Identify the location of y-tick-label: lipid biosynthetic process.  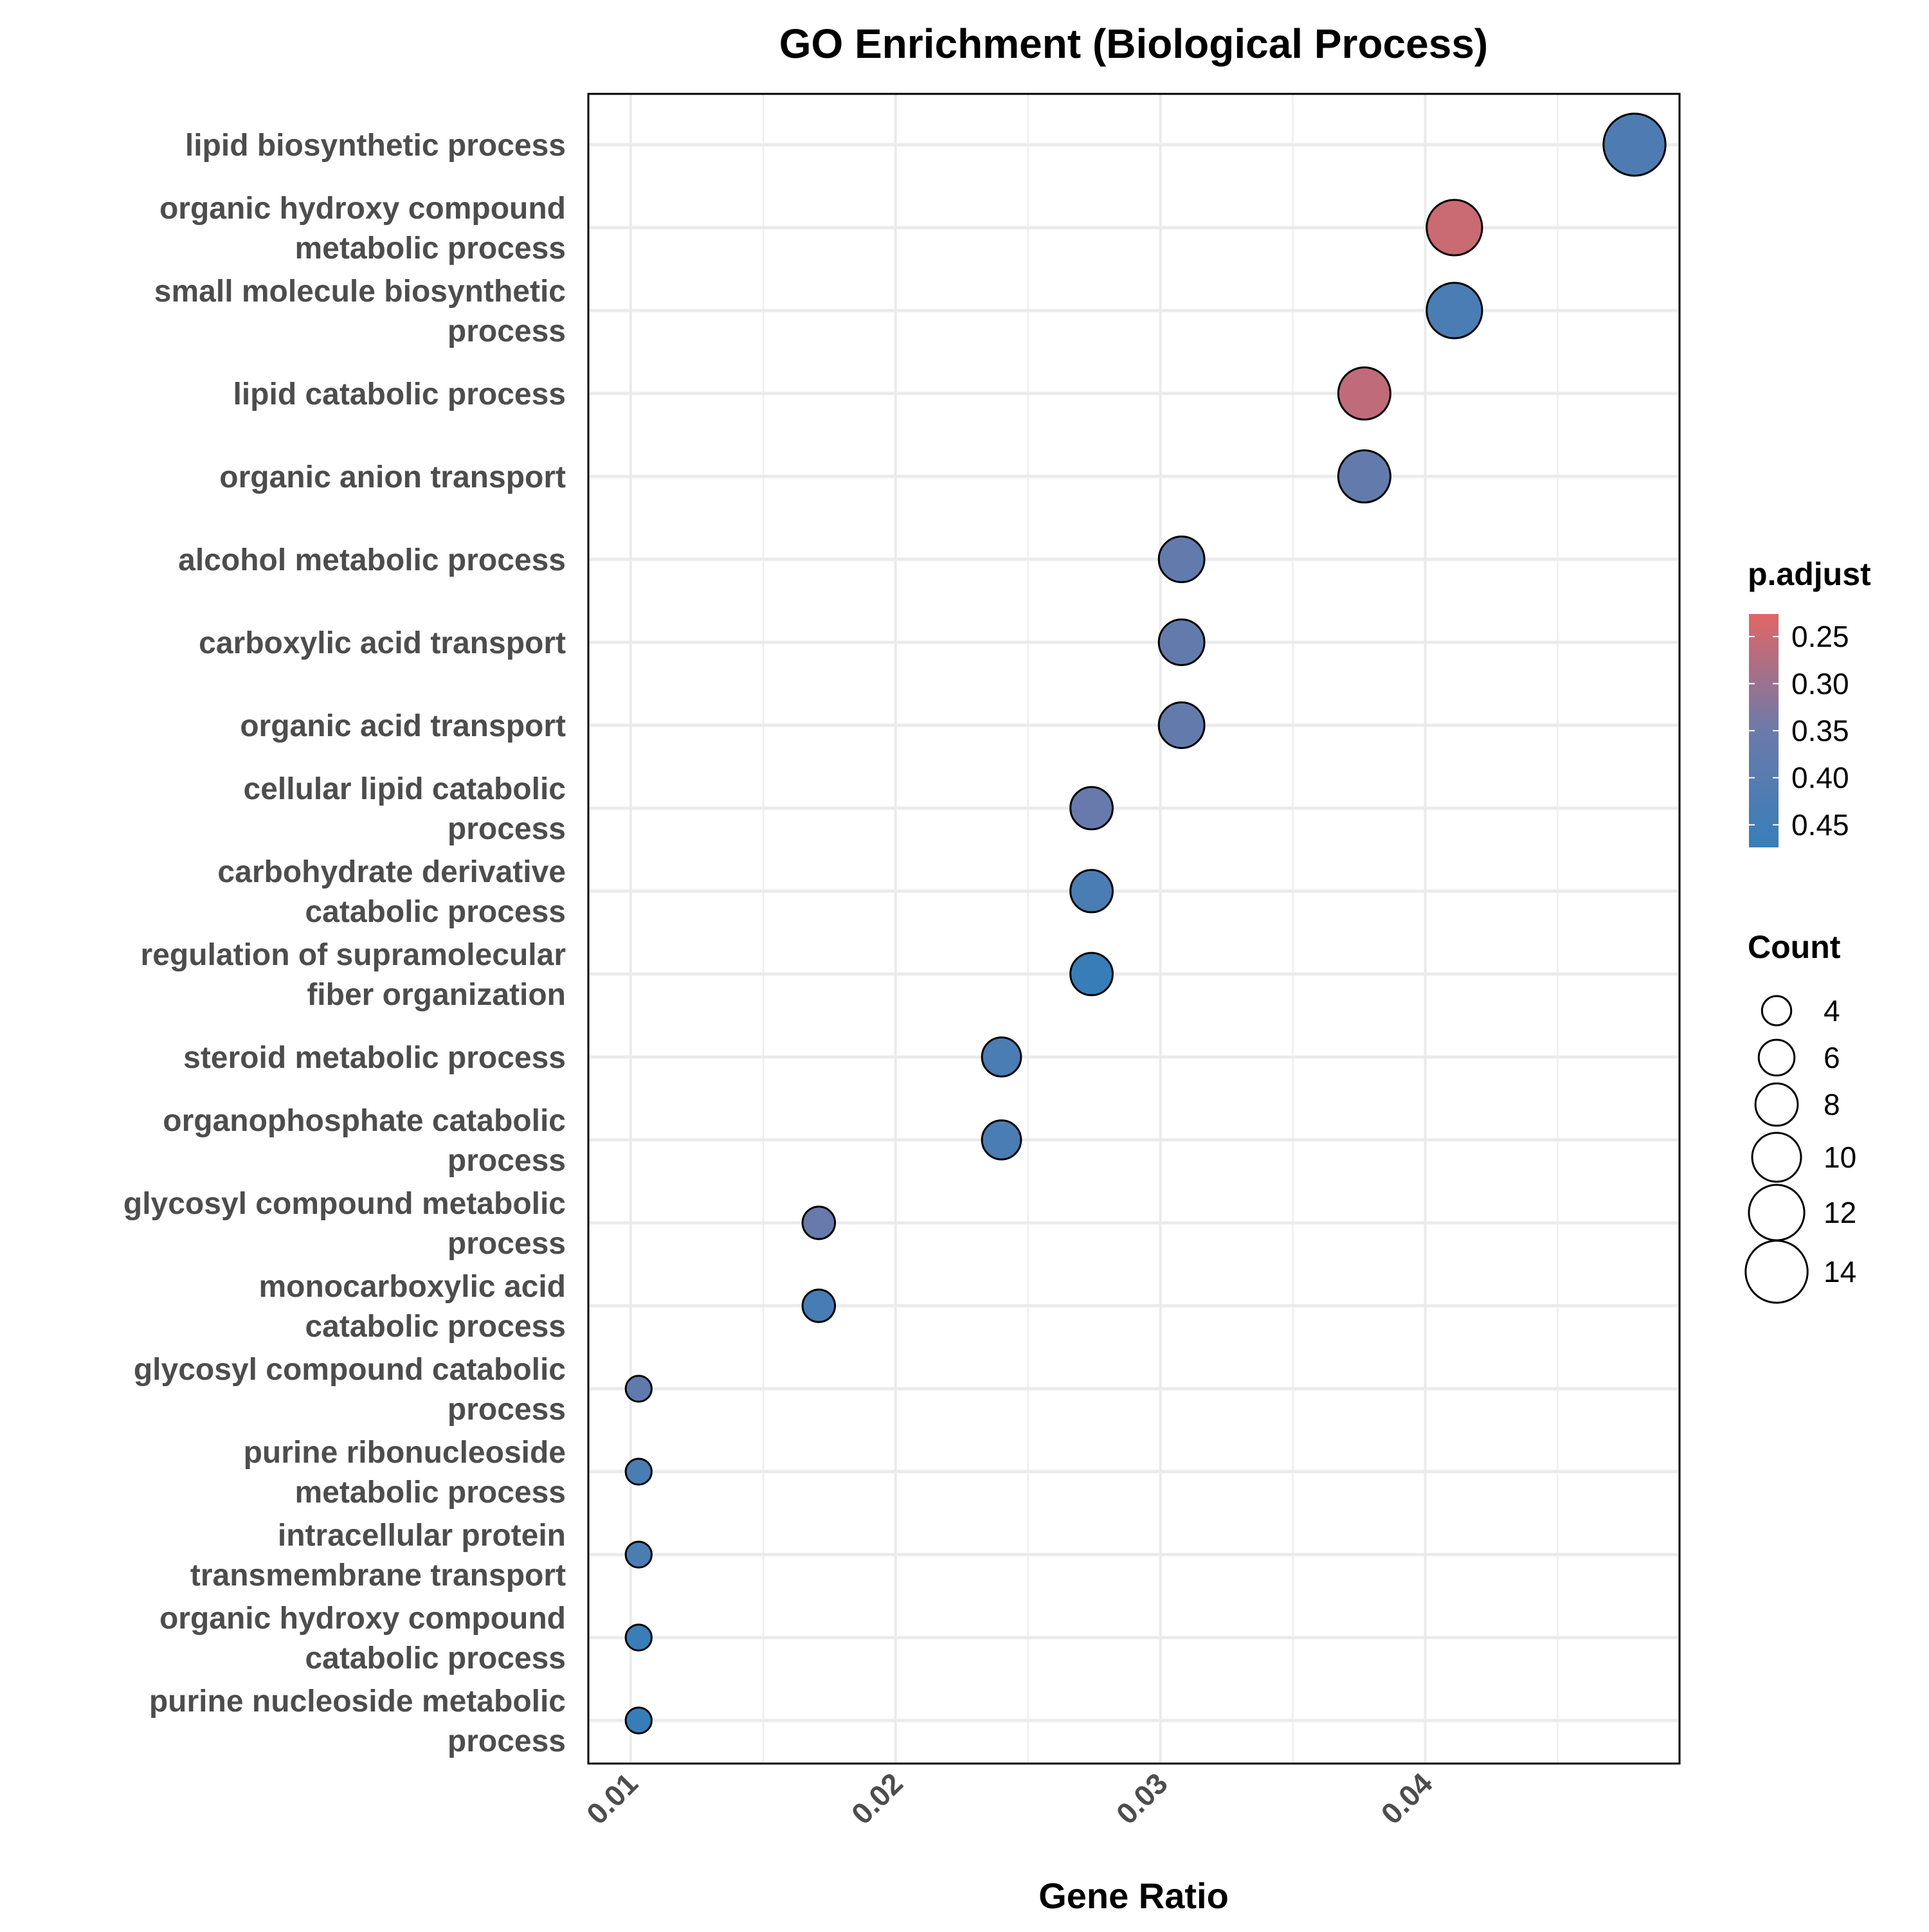
(375, 146).